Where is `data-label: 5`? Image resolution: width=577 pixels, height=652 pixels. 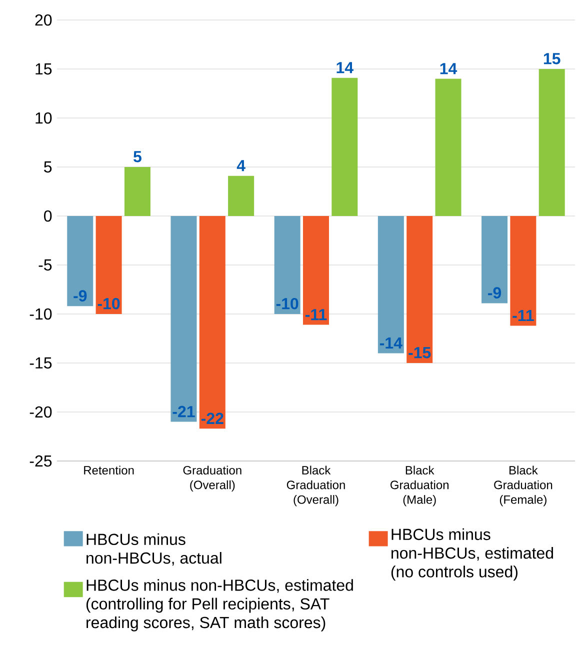 data-label: 5 is located at coordinates (138, 156).